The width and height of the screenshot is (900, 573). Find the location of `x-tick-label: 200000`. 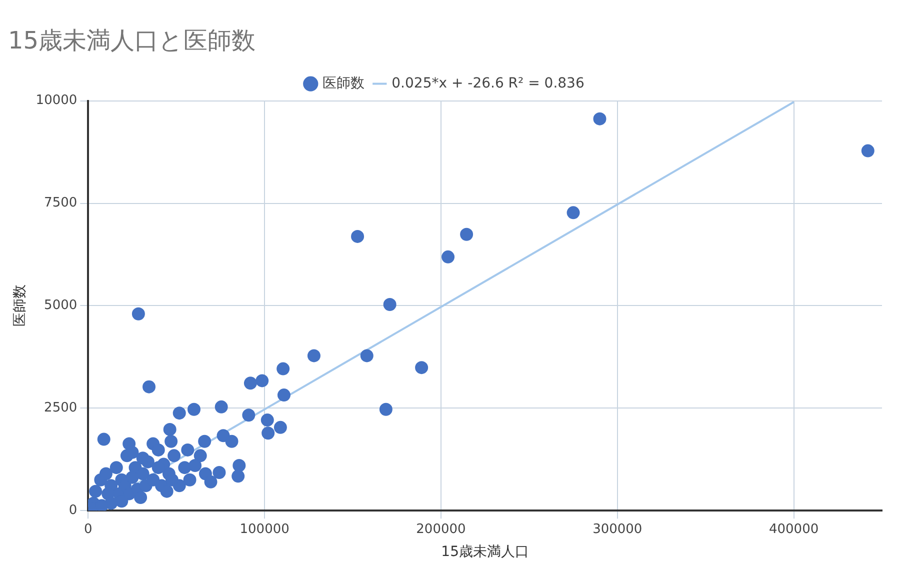

x-tick-label: 200000 is located at coordinates (441, 529).